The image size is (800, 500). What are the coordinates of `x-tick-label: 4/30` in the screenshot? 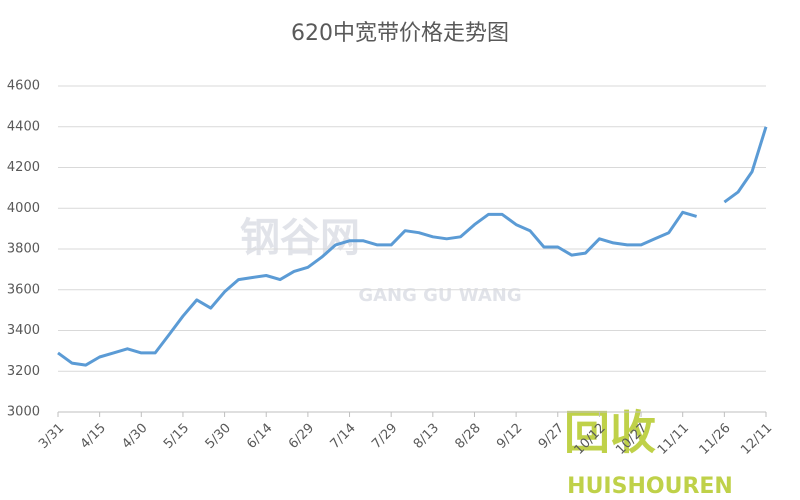 It's located at (134, 436).